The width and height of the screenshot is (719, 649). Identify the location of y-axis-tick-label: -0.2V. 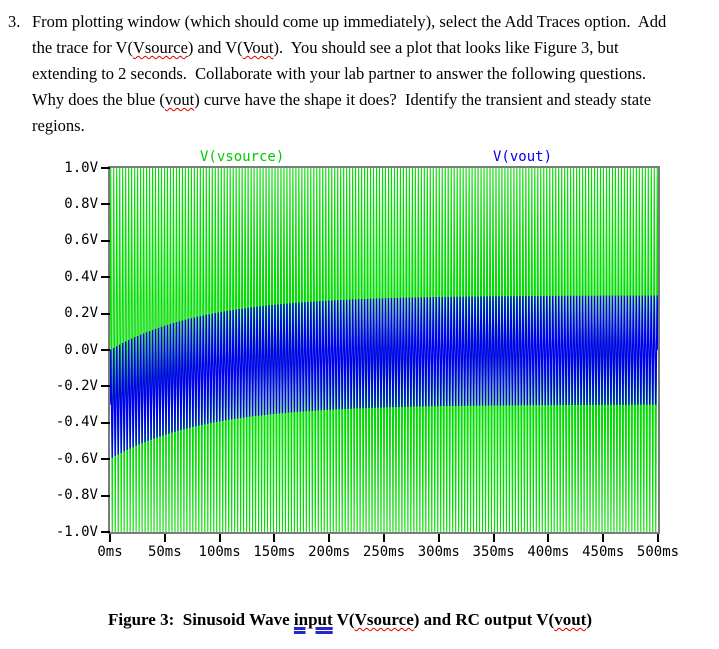
(76, 385).